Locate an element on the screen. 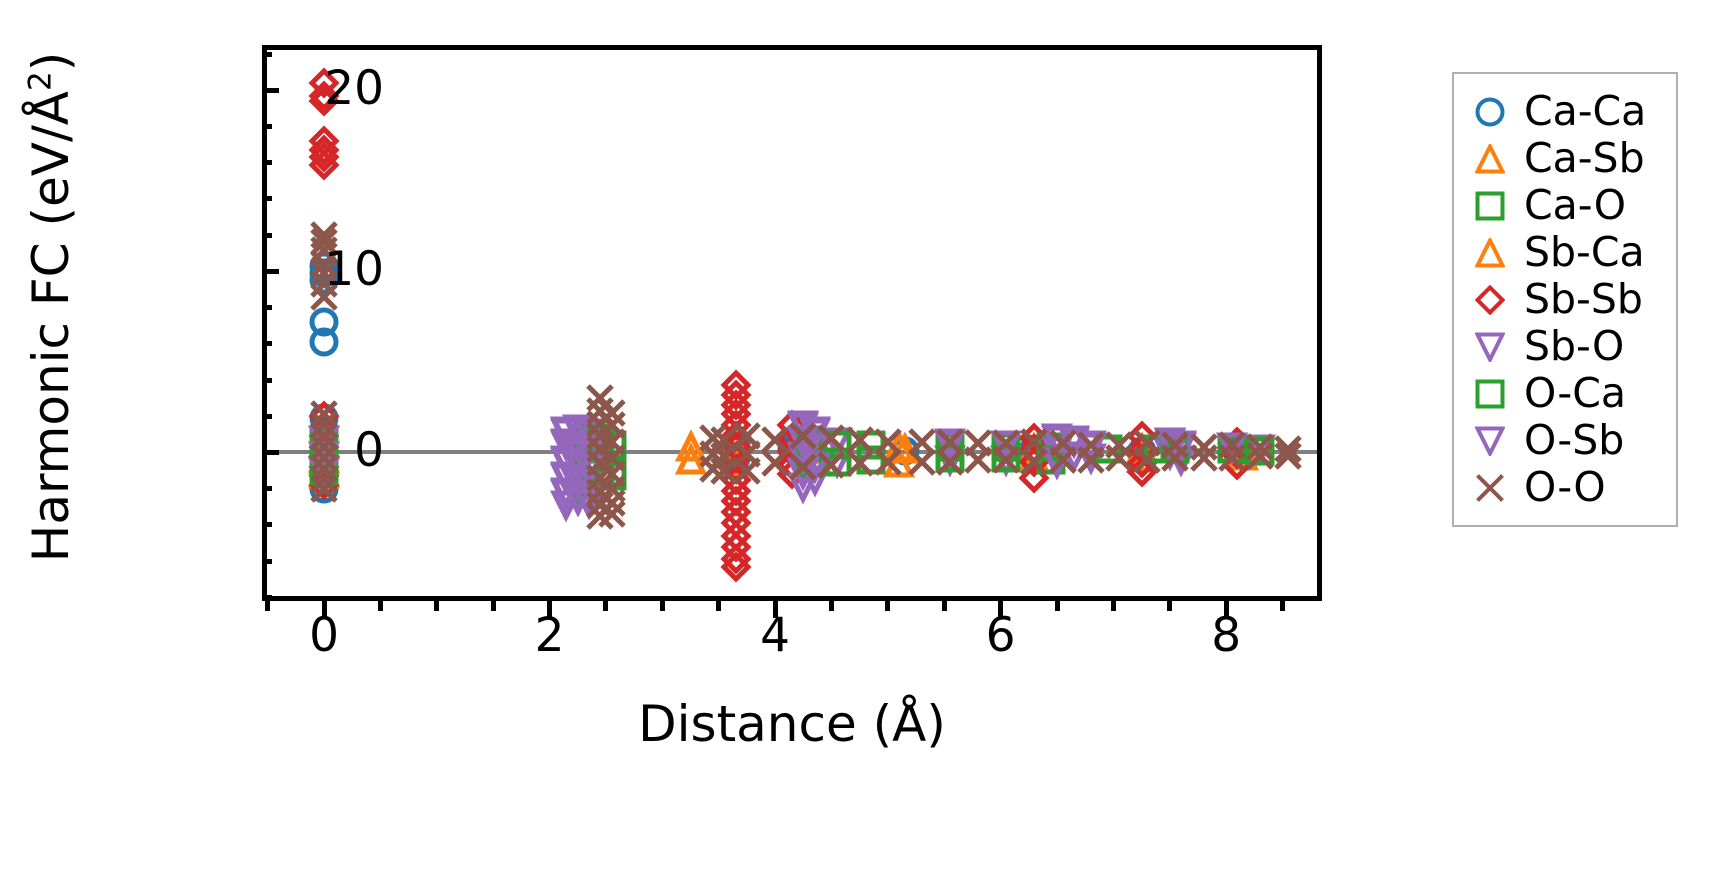 Image resolution: width=1722 pixels, height=883 pixels. legend-item-ca-o: Ca-O is located at coordinates (1567, 205).